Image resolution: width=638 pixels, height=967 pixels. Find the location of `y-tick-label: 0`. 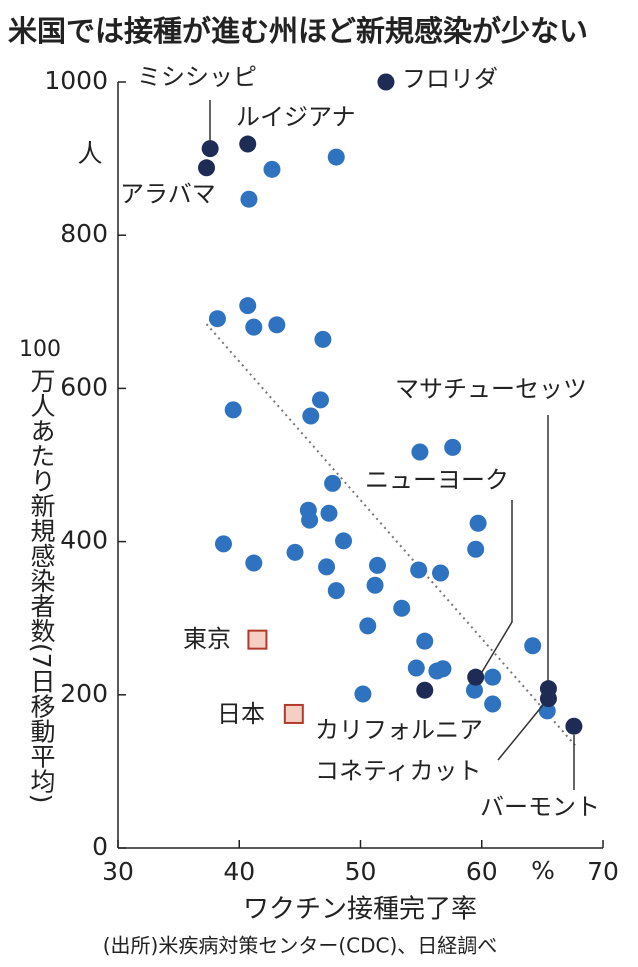

y-tick-label: 0 is located at coordinates (100, 846).